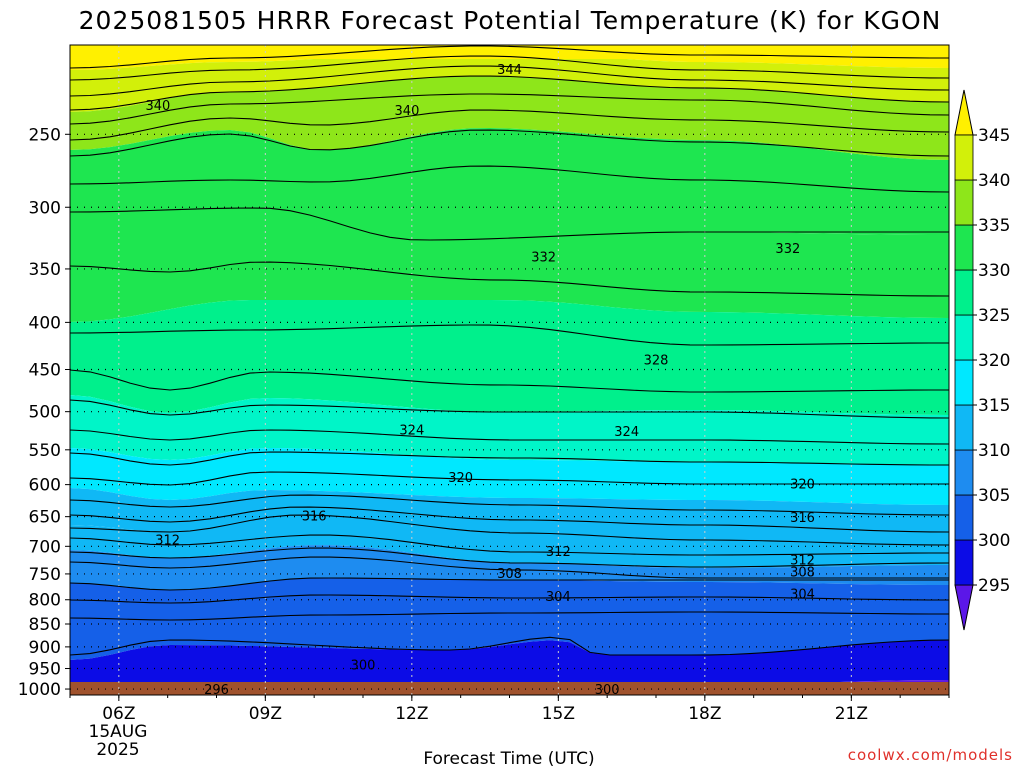 Image resolution: width=1024 pixels, height=768 pixels. I want to click on y-tick-label: 1000, so click(39, 690).